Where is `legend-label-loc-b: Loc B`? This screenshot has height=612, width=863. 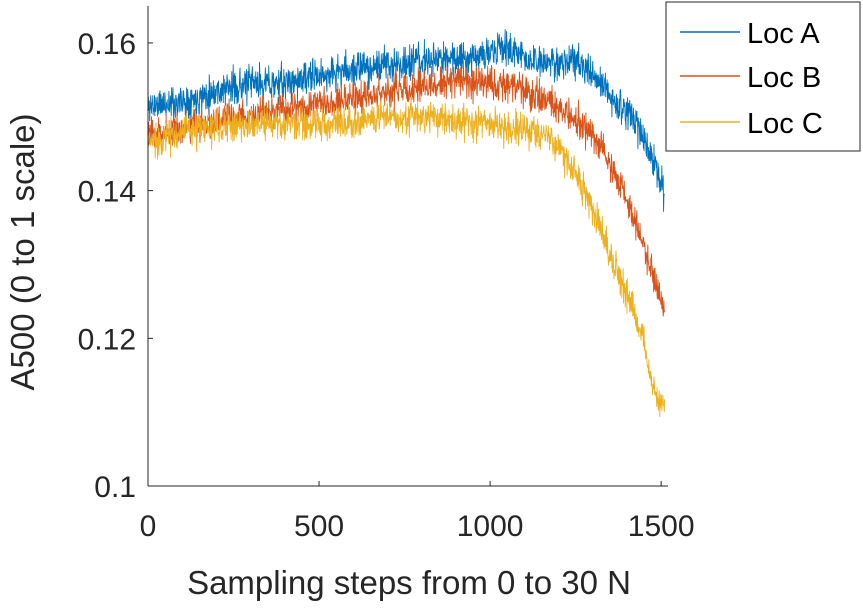 legend-label-loc-b: Loc B is located at coordinates (784, 78).